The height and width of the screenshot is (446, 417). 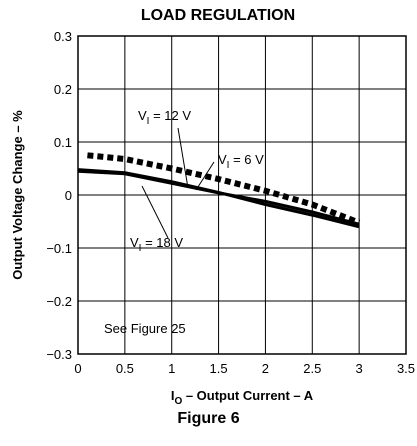 What do you see at coordinates (183, 158) in the screenshot?
I see `leader-v12` at bounding box center [183, 158].